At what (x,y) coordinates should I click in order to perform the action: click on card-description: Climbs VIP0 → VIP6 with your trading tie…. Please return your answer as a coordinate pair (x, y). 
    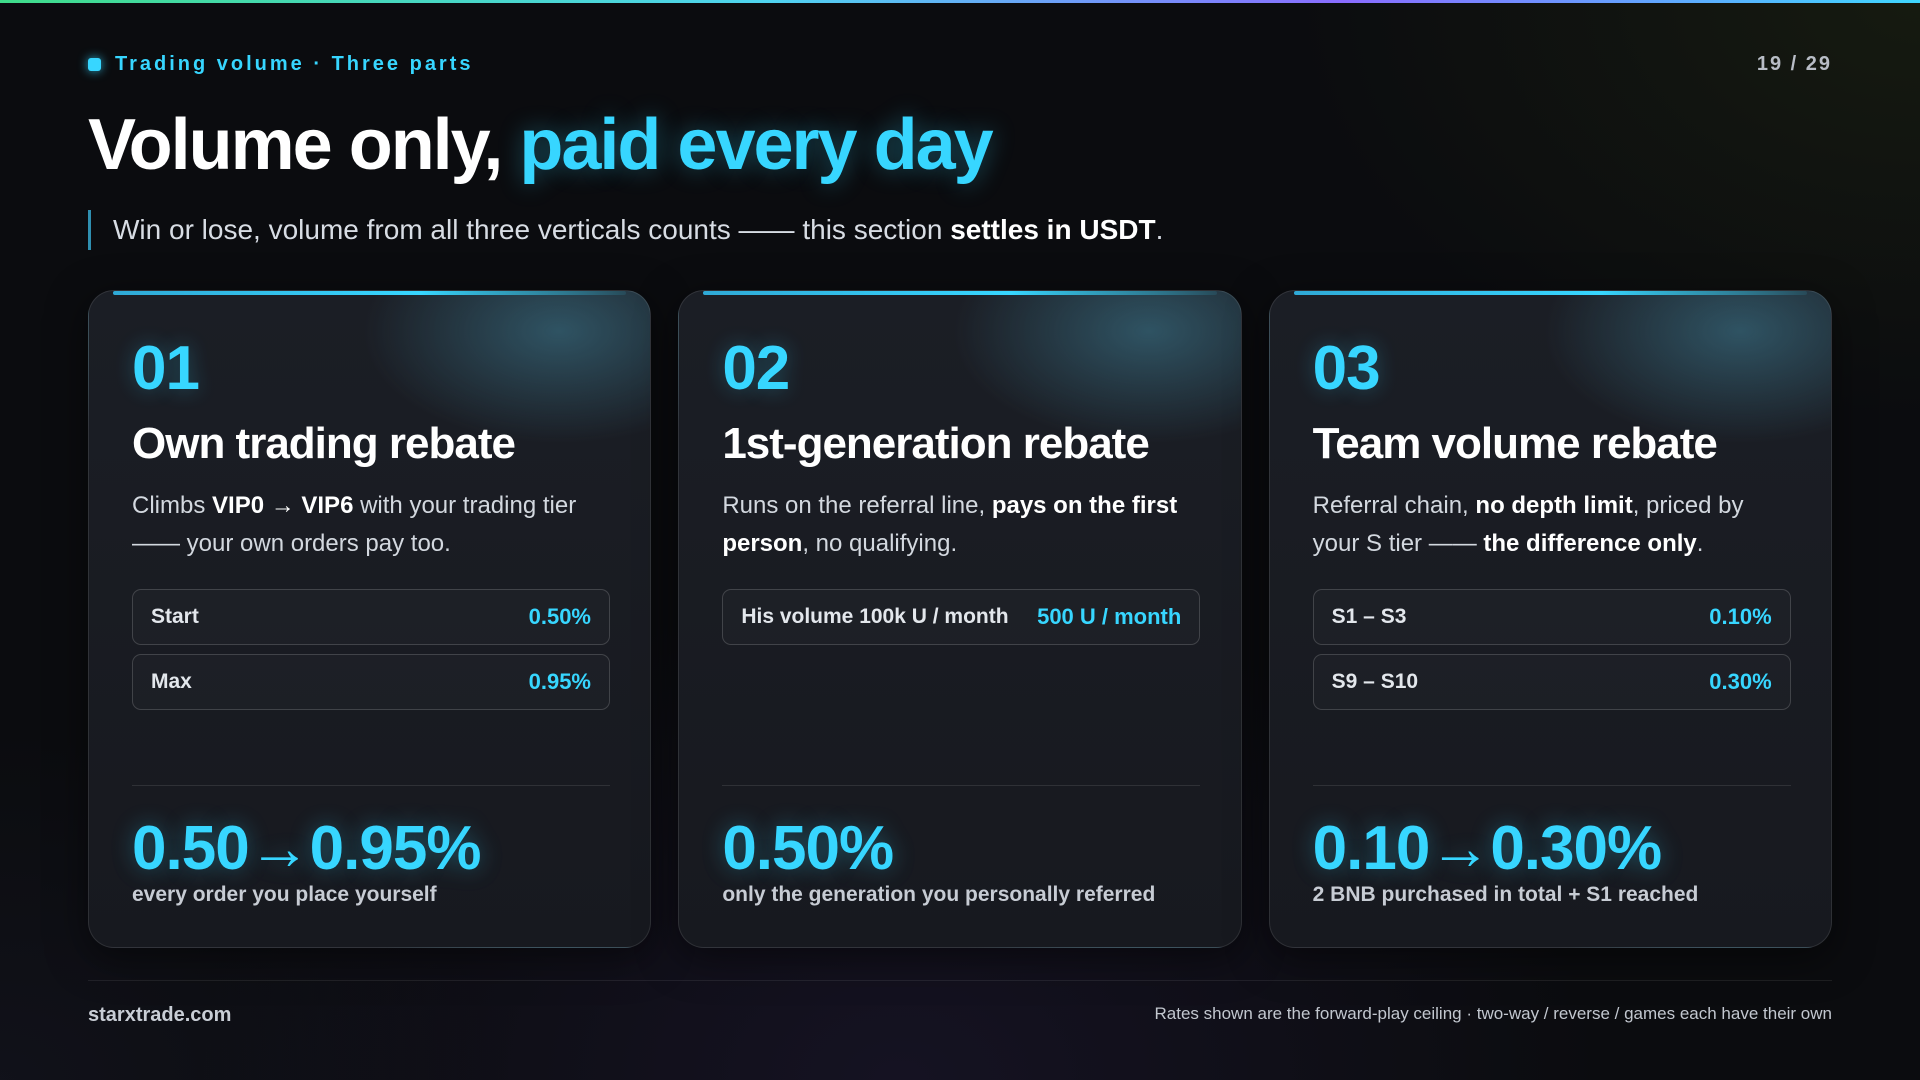
    Looking at the image, I should click on (372, 525).